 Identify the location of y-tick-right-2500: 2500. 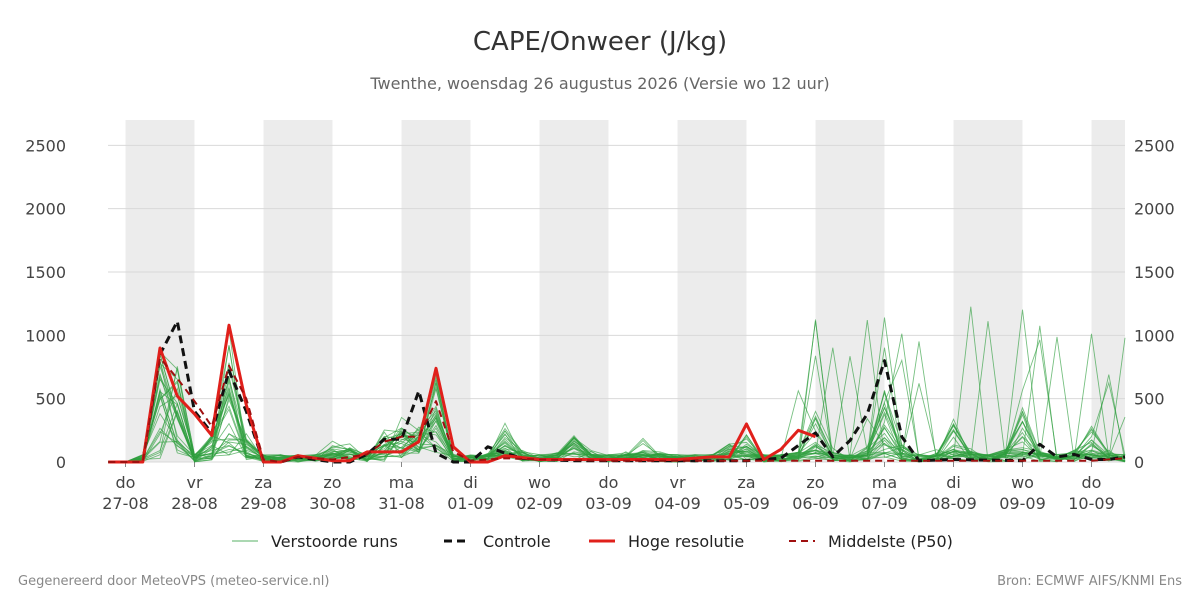
(1154, 145).